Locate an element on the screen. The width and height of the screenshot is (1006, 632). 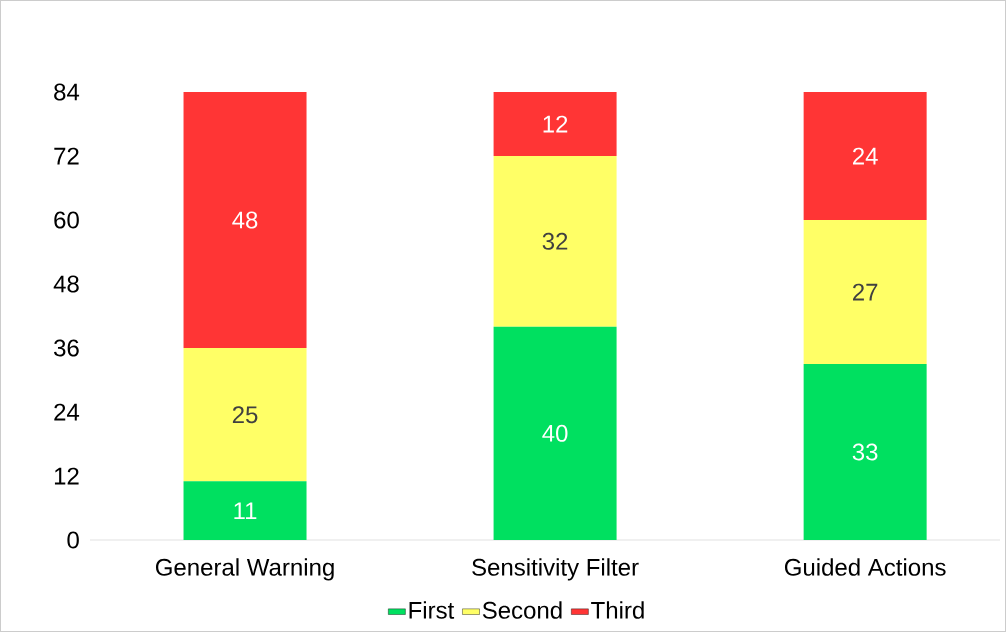
data-label: 40 is located at coordinates (555, 433).